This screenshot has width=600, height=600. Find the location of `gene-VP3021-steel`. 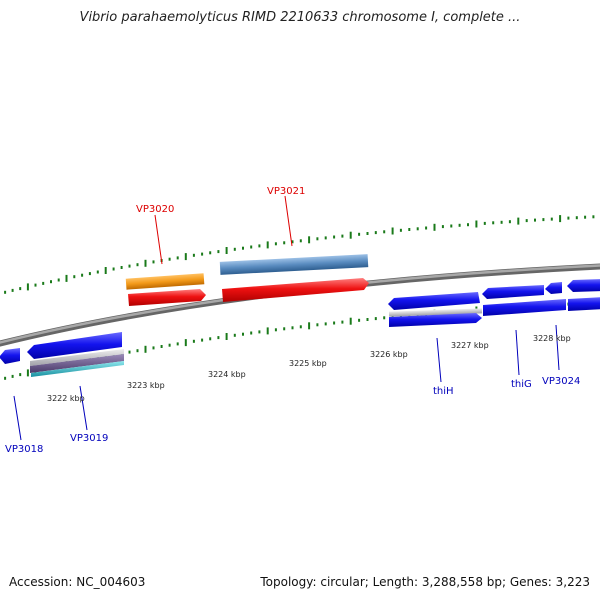

gene-VP3021-steel is located at coordinates (294, 264).